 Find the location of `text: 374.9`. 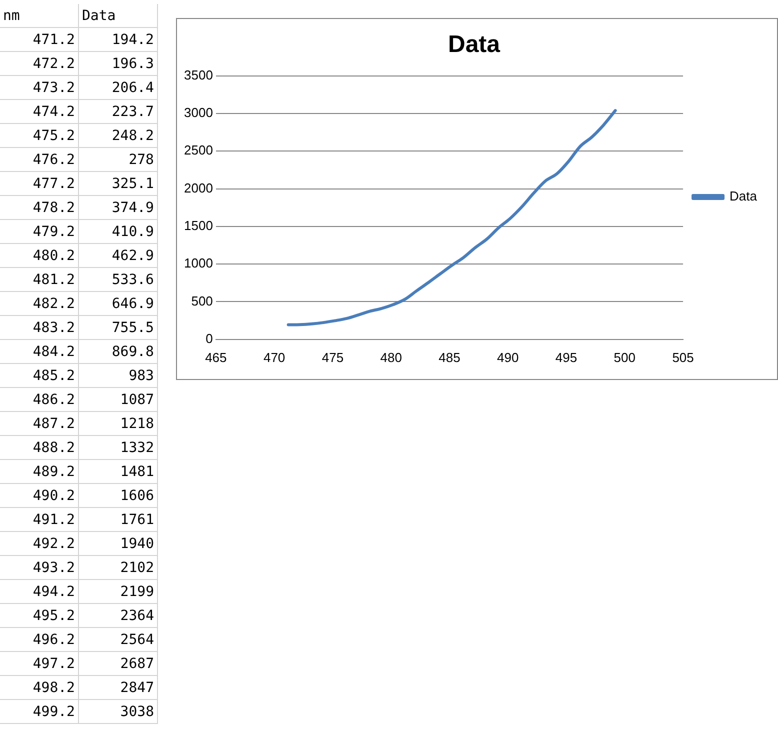

text: 374.9 is located at coordinates (118, 208).